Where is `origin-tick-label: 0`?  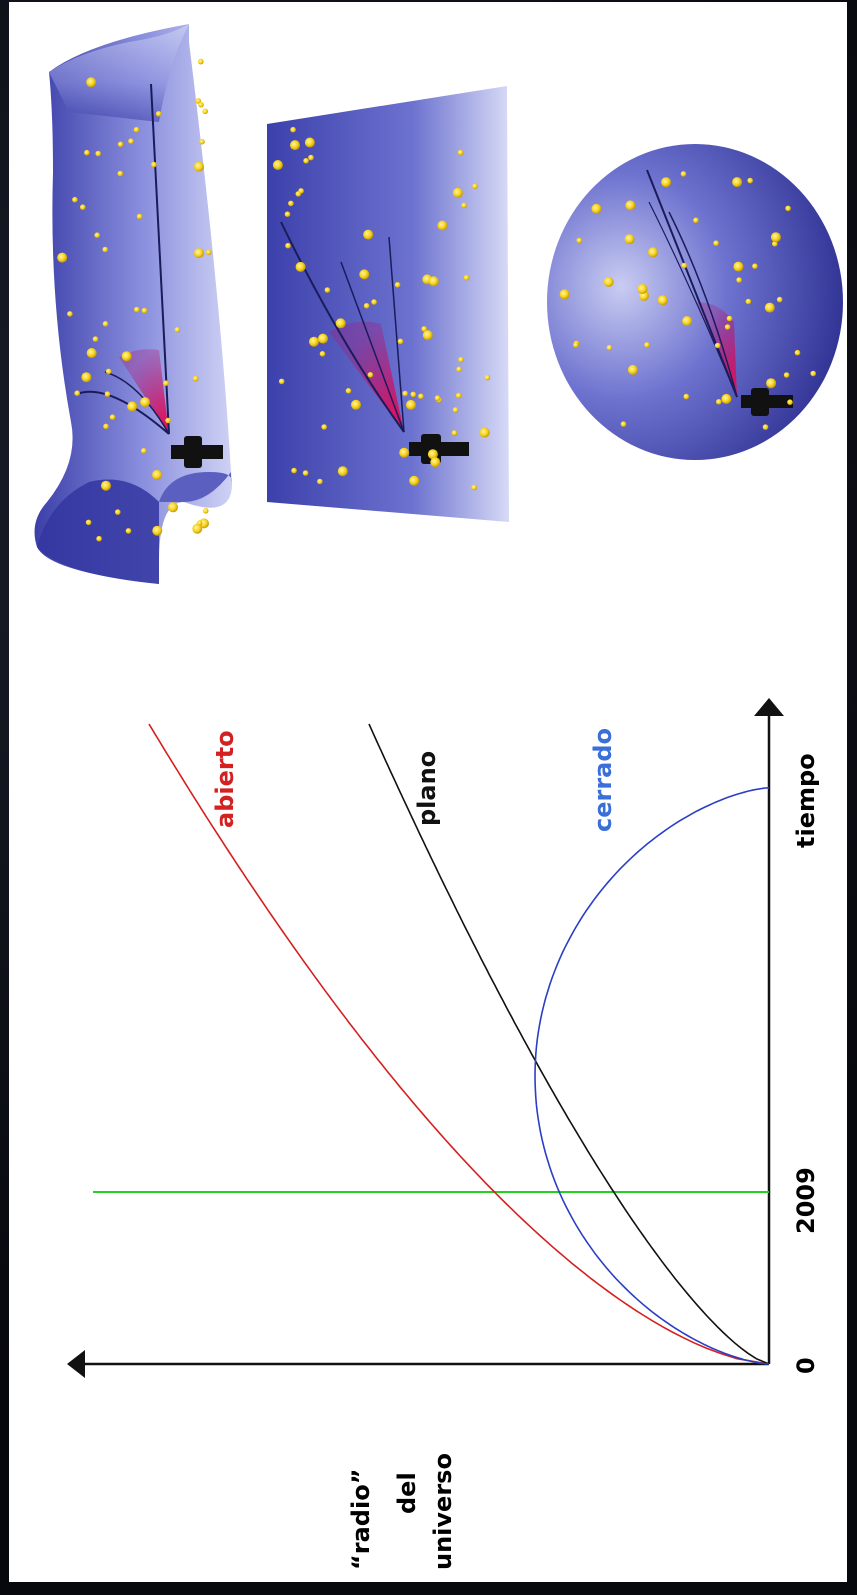
origin-tick-label: 0 is located at coordinates (806, 1365).